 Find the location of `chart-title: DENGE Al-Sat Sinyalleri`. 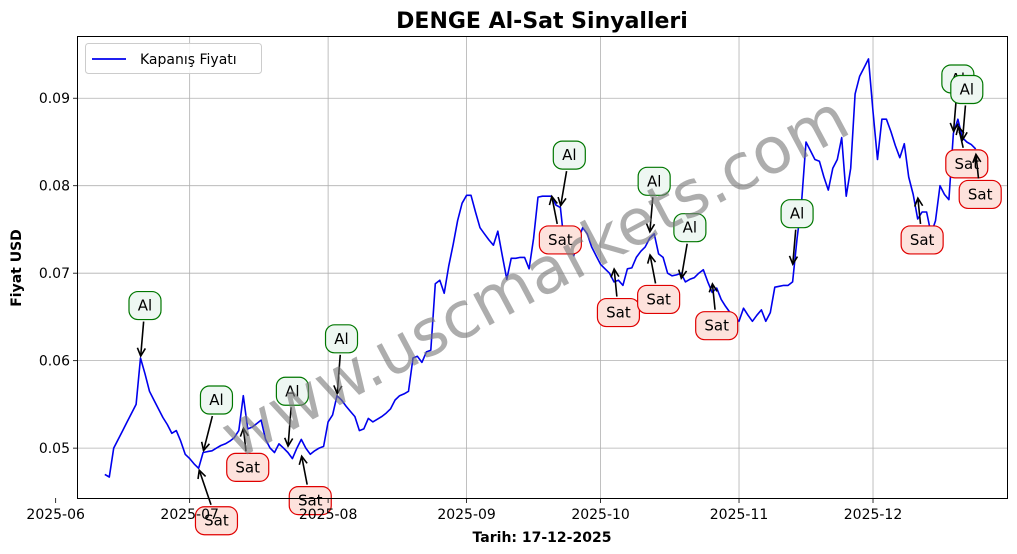

chart-title: DENGE Al-Sat Sinyalleri is located at coordinates (542, 21).